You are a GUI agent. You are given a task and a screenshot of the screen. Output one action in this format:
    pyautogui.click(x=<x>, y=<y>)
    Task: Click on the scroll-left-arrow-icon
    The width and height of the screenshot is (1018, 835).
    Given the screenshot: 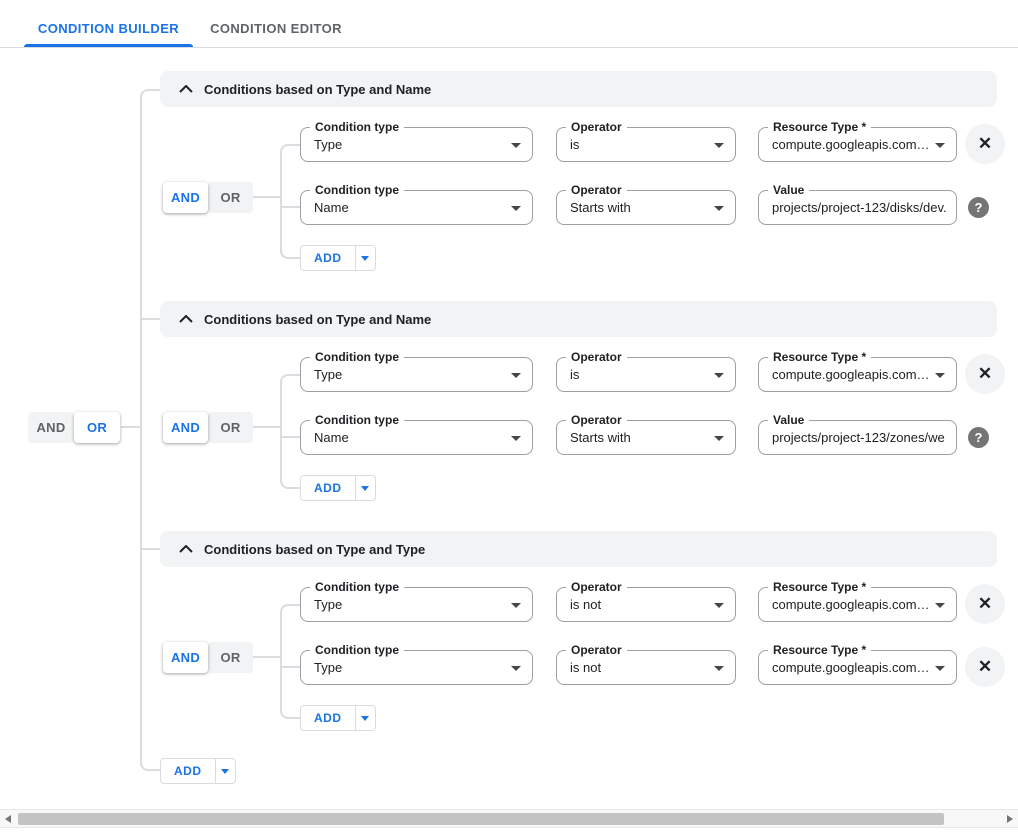 What is the action you would take?
    pyautogui.click(x=8, y=819)
    